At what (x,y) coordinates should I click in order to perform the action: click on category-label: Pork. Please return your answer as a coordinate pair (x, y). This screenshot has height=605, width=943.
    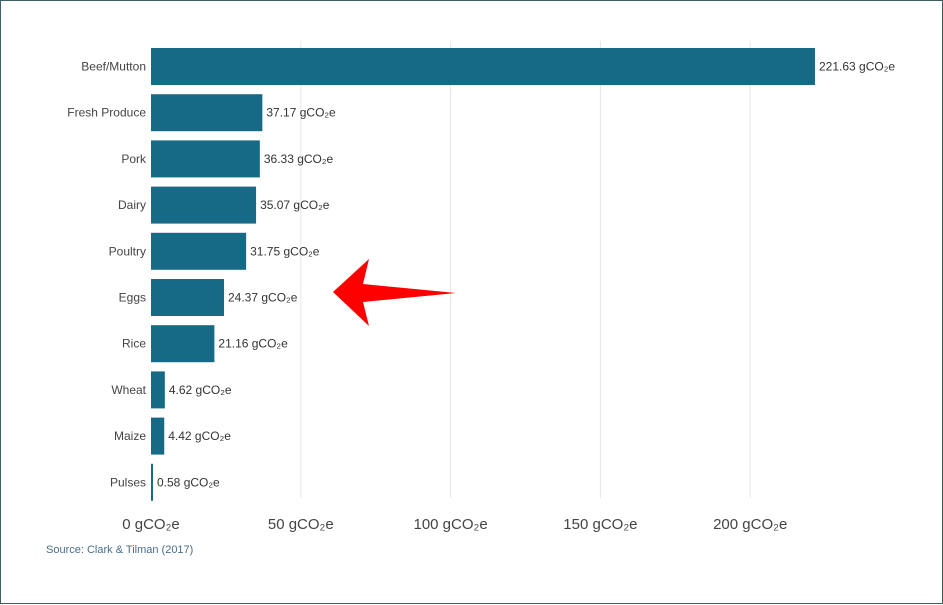
    Looking at the image, I should click on (134, 159).